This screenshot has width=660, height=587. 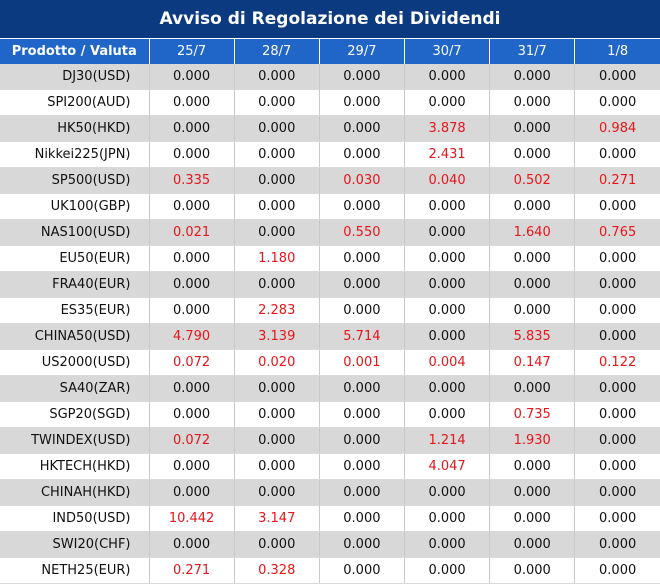 What do you see at coordinates (75, 232) in the screenshot?
I see `product-cell: NAS100(USD)` at bounding box center [75, 232].